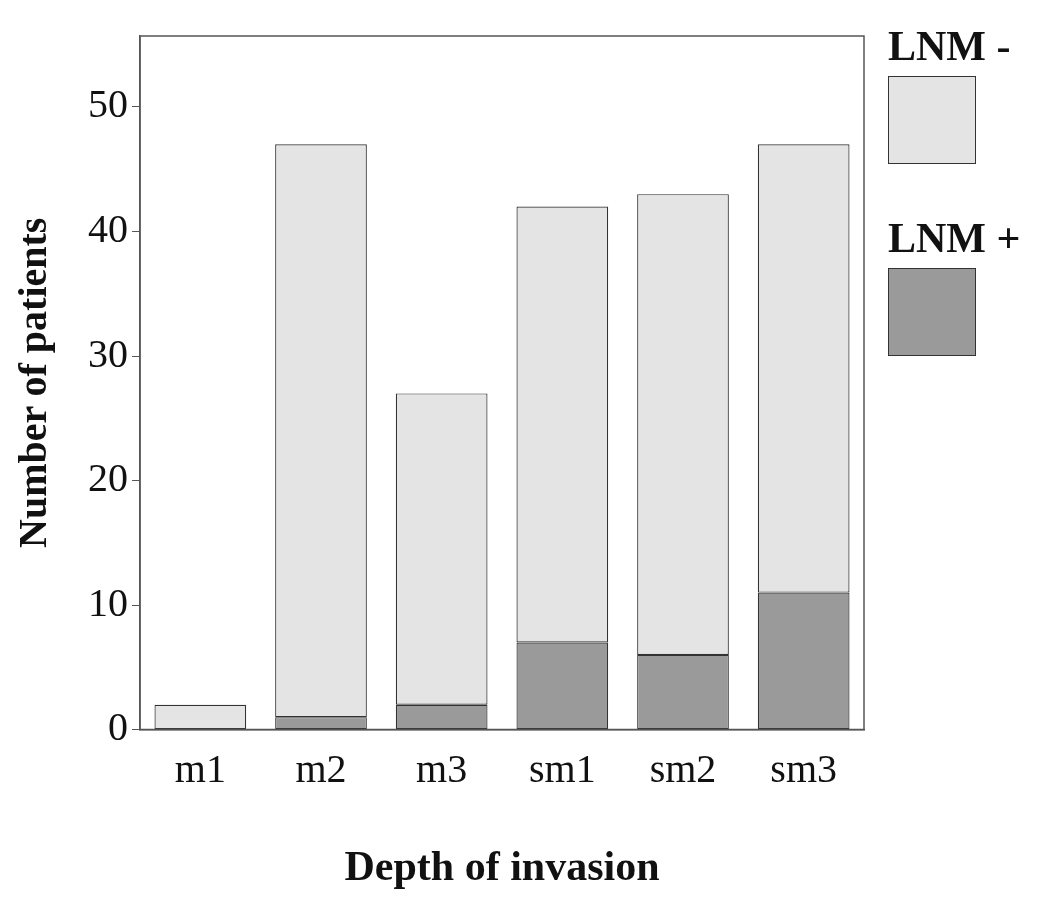  I want to click on y-tick-label: 40, so click(108, 228).